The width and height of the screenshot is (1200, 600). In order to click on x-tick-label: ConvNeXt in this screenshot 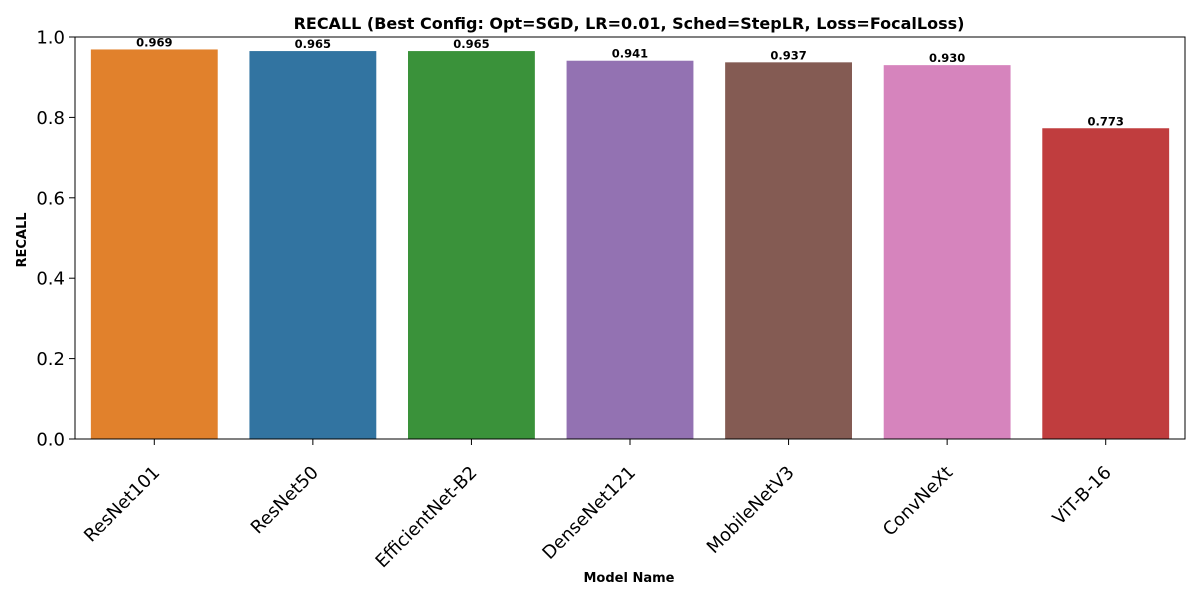, I will do `click(918, 501)`.